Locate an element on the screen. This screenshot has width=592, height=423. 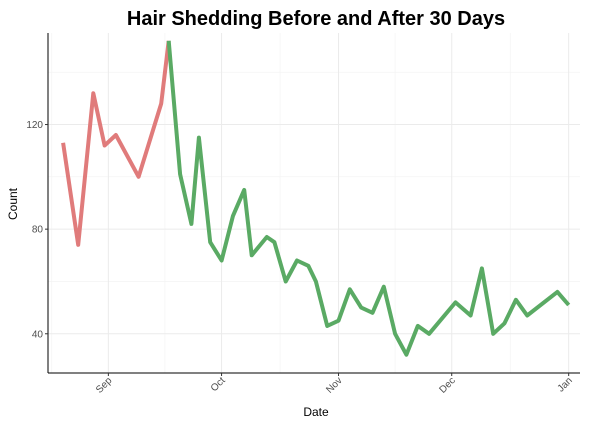
x-tick-label: Jan is located at coordinates (565, 384).